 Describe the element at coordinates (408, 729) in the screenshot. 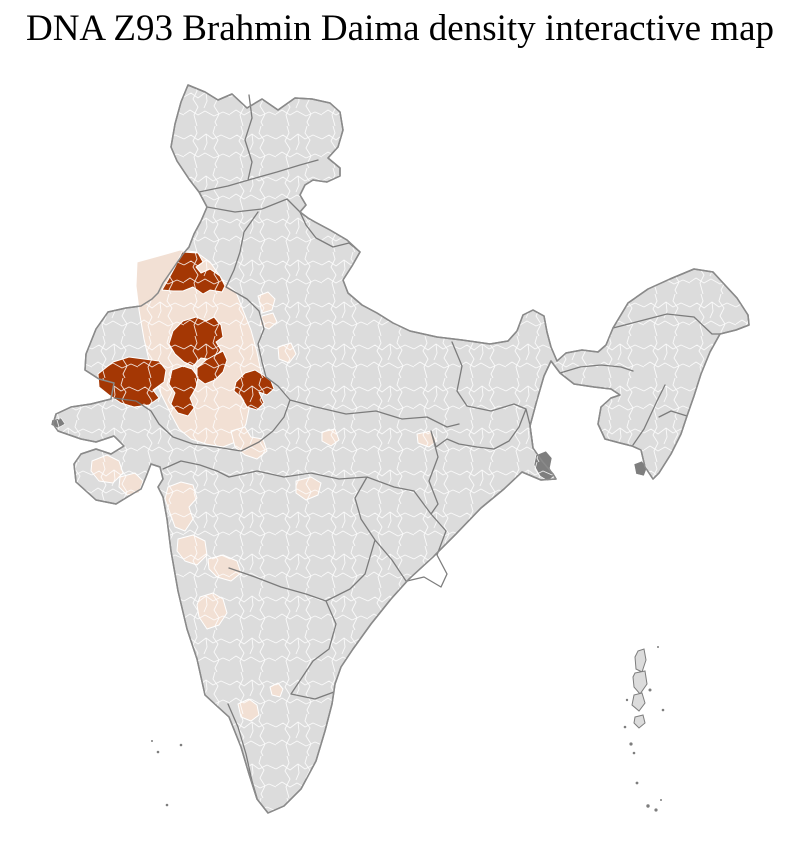

I see `islands-group` at that location.